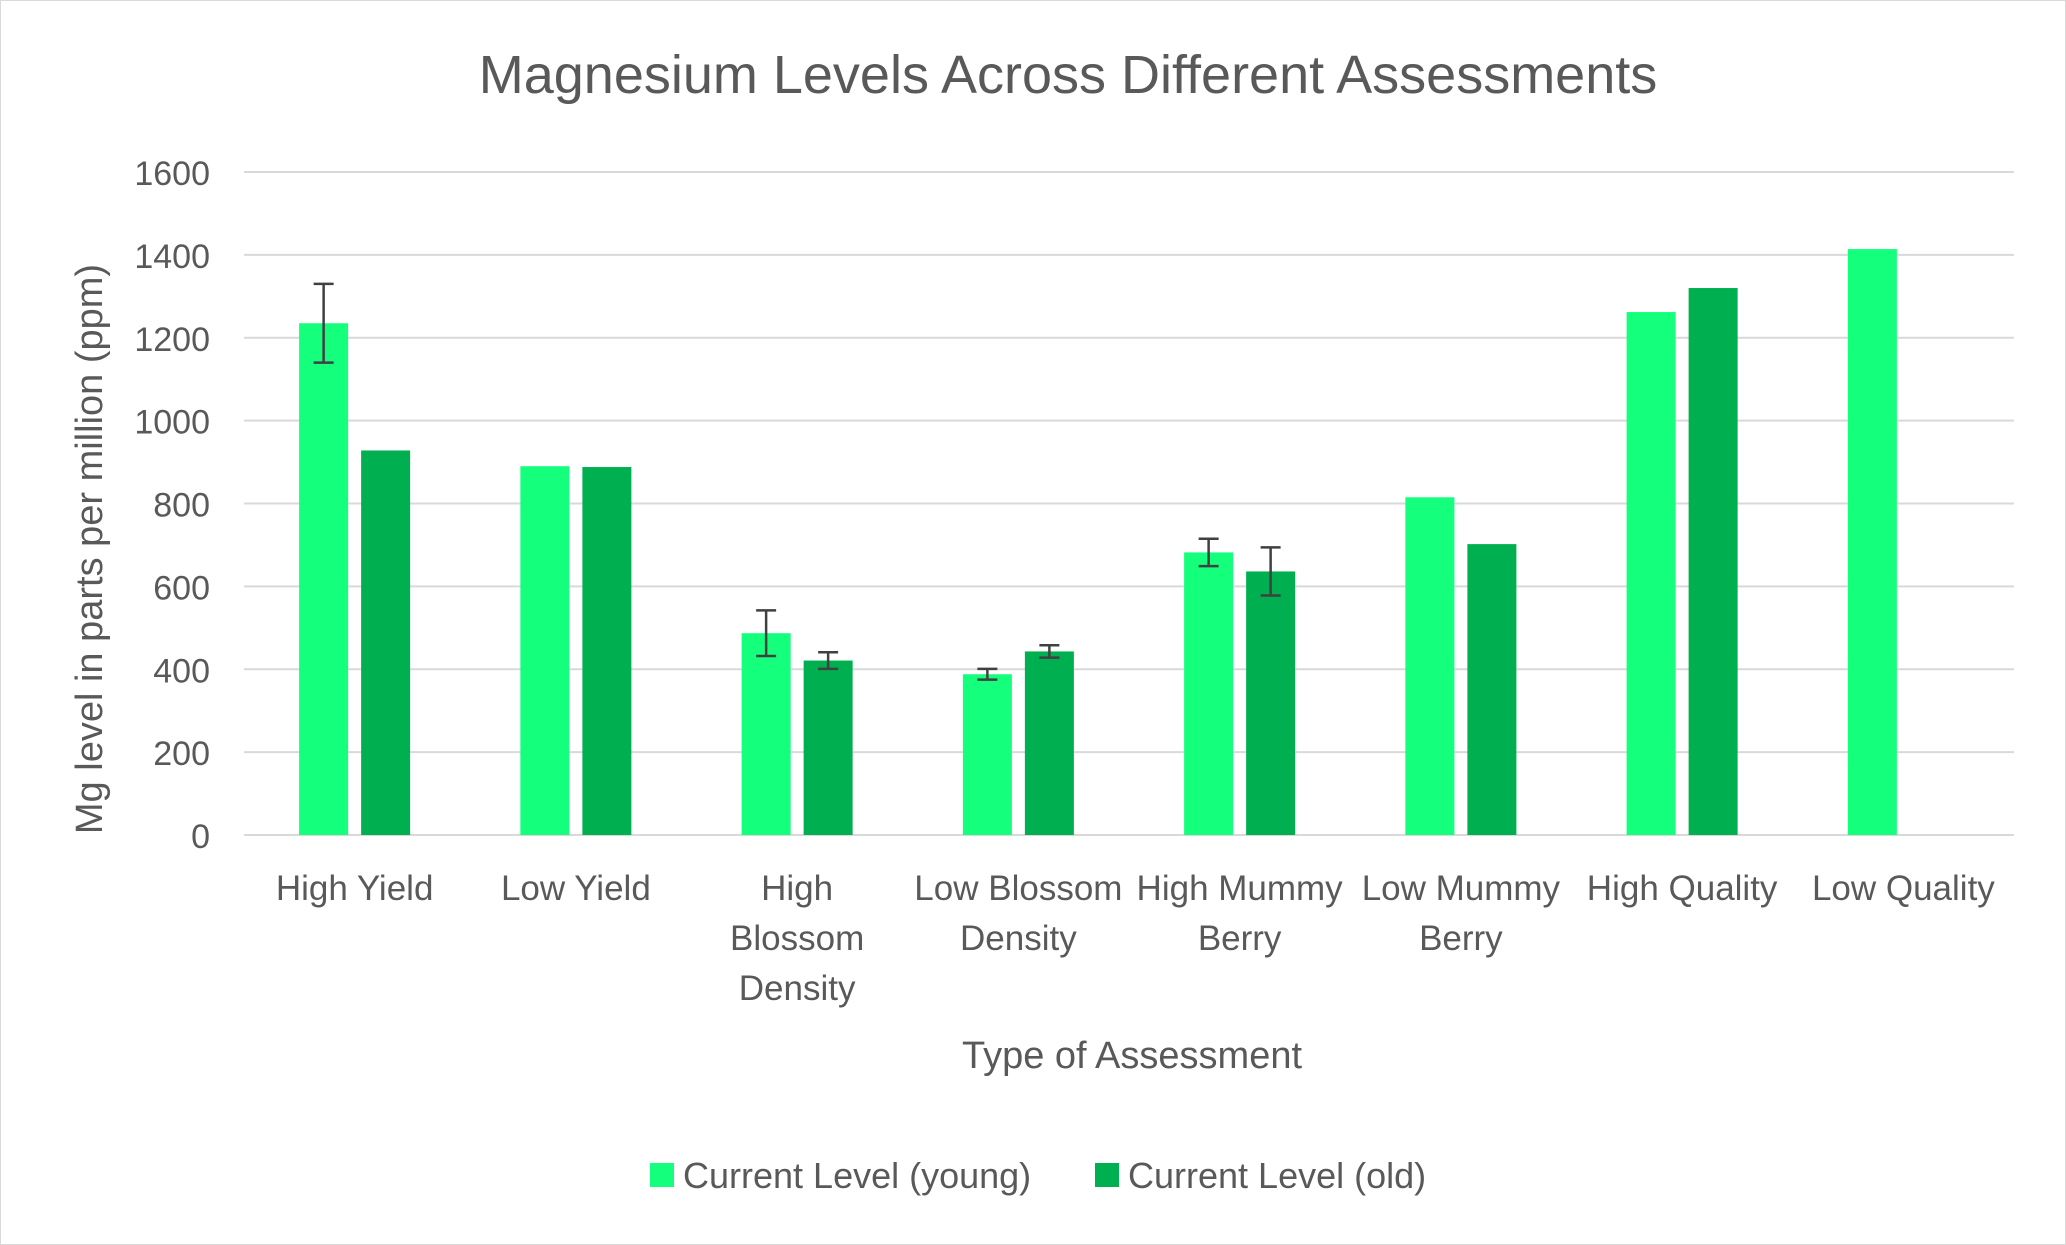  I want to click on y-tick-label: 1000, so click(172, 423).